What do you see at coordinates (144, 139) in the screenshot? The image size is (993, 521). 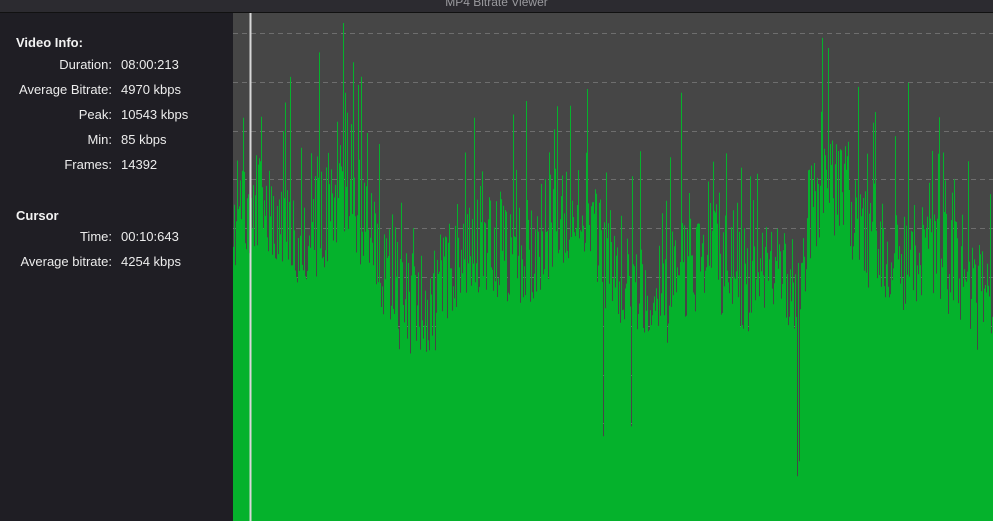 I see `min-value: 85 kbps` at bounding box center [144, 139].